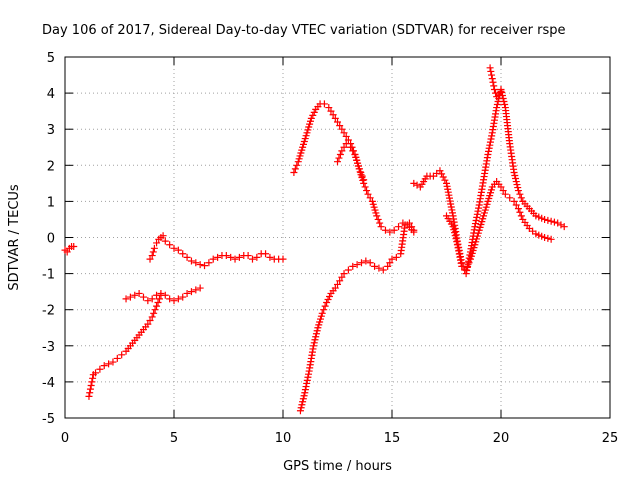 The image size is (640, 480). Describe the element at coordinates (51, 239) in the screenshot. I see `y-tick-label: 0` at that location.